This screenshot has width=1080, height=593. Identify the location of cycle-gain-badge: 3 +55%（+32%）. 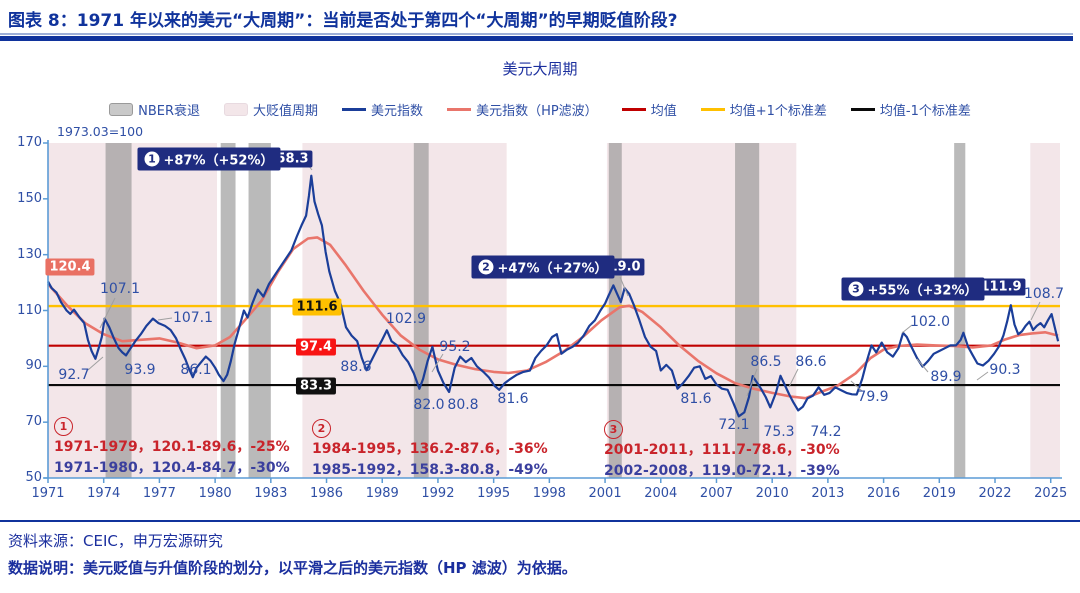
(913, 289).